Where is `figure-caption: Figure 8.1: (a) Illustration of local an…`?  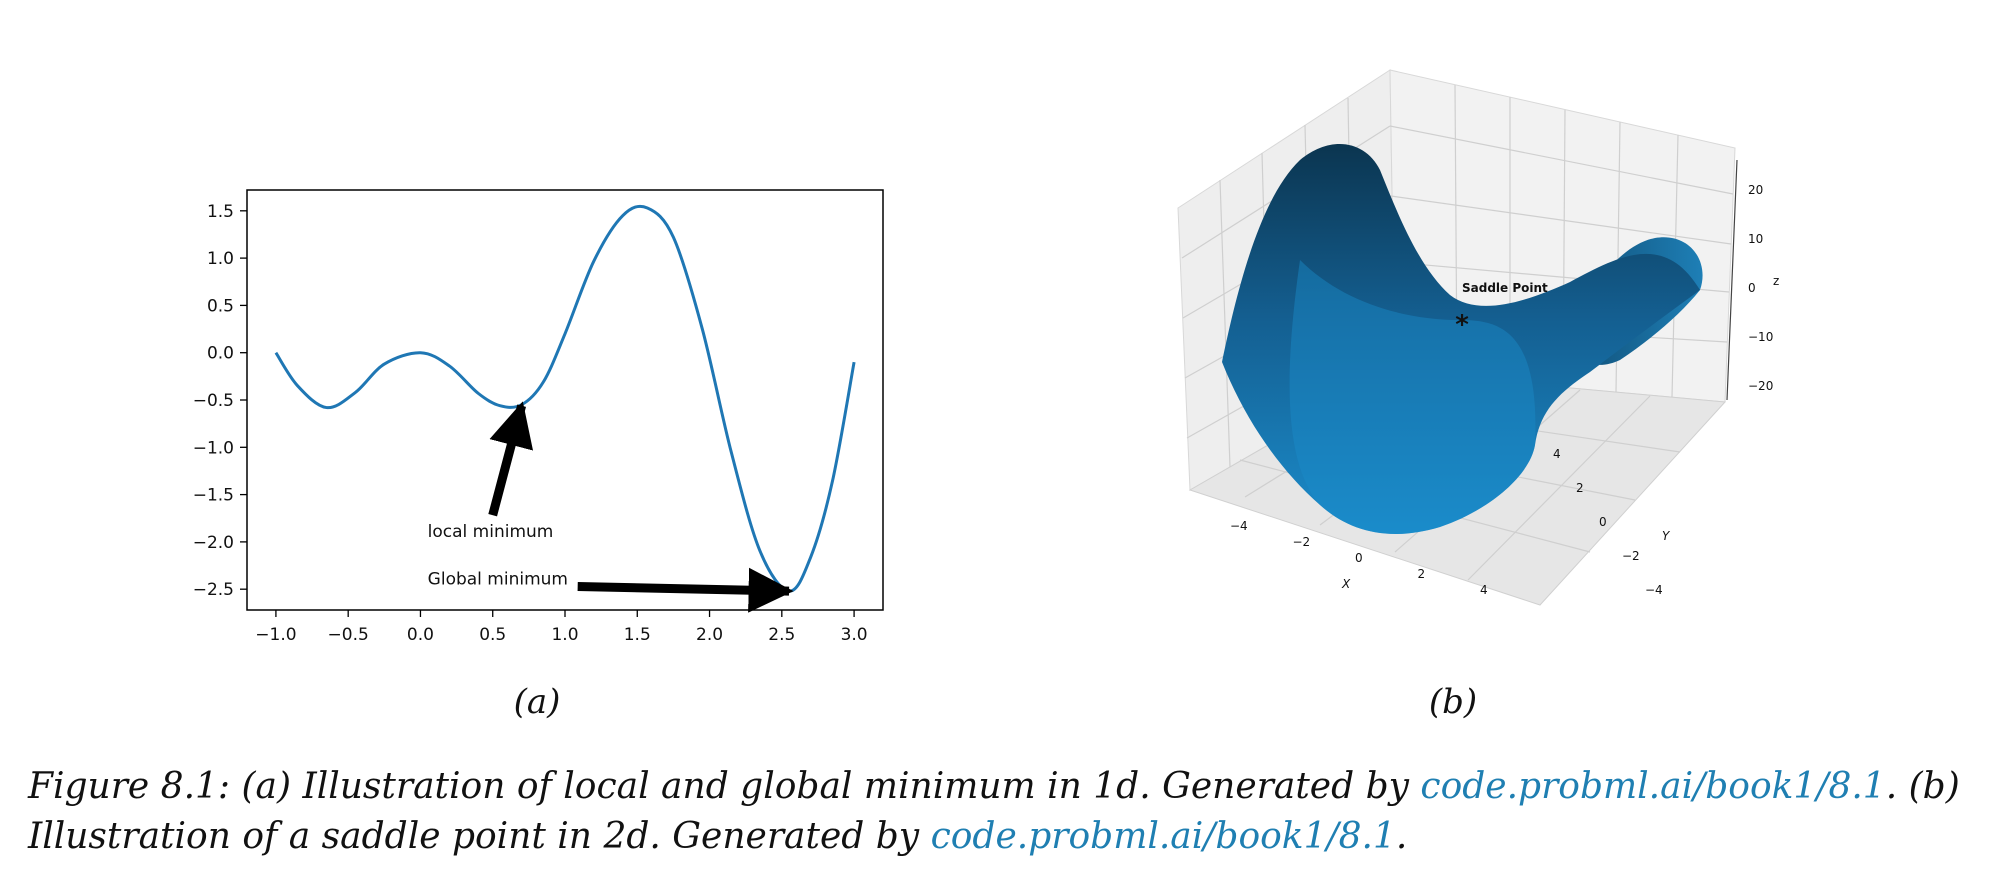
figure-caption: Figure 8.1: (a) Illustration of local an… is located at coordinates (1003, 812).